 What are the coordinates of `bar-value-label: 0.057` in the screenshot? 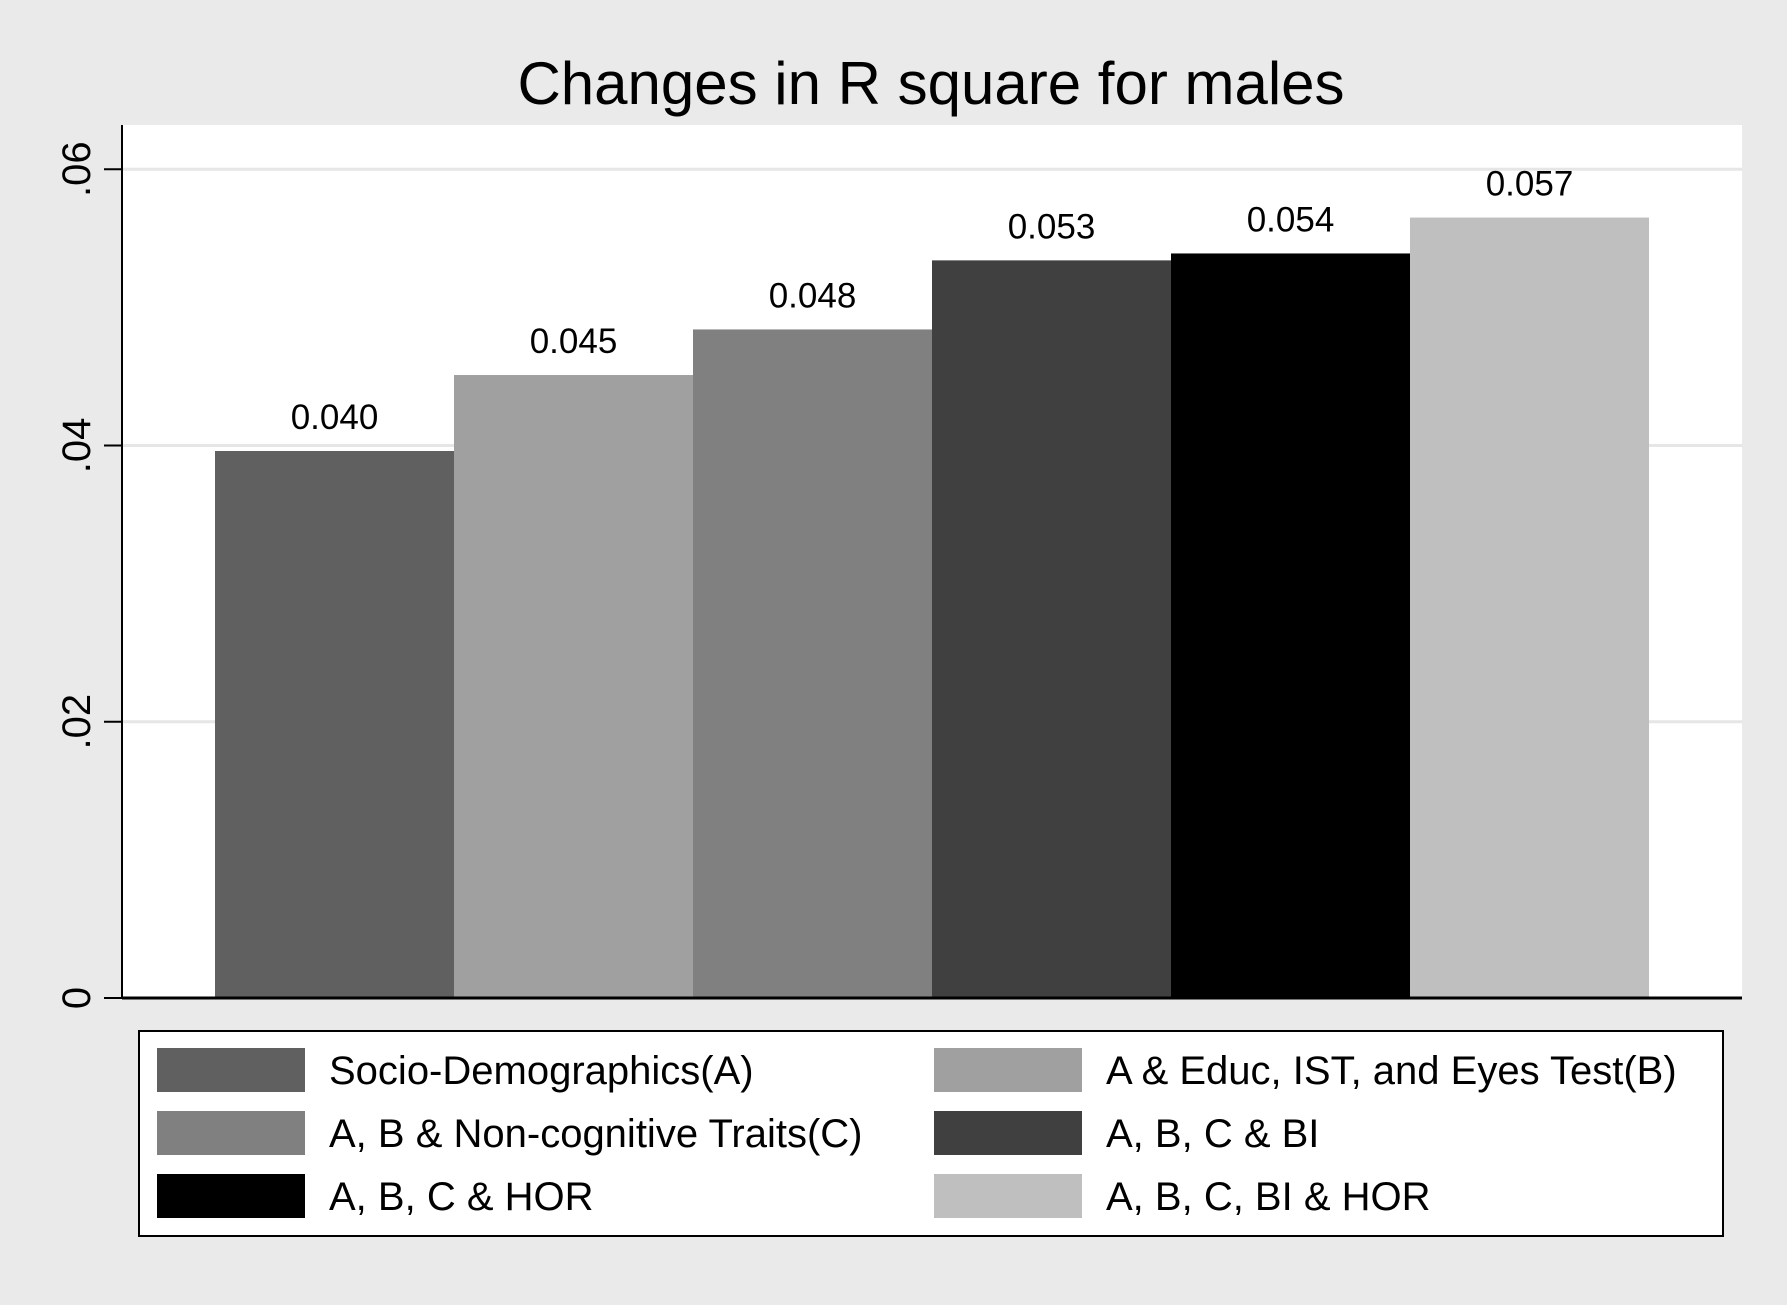 It's located at (1530, 184).